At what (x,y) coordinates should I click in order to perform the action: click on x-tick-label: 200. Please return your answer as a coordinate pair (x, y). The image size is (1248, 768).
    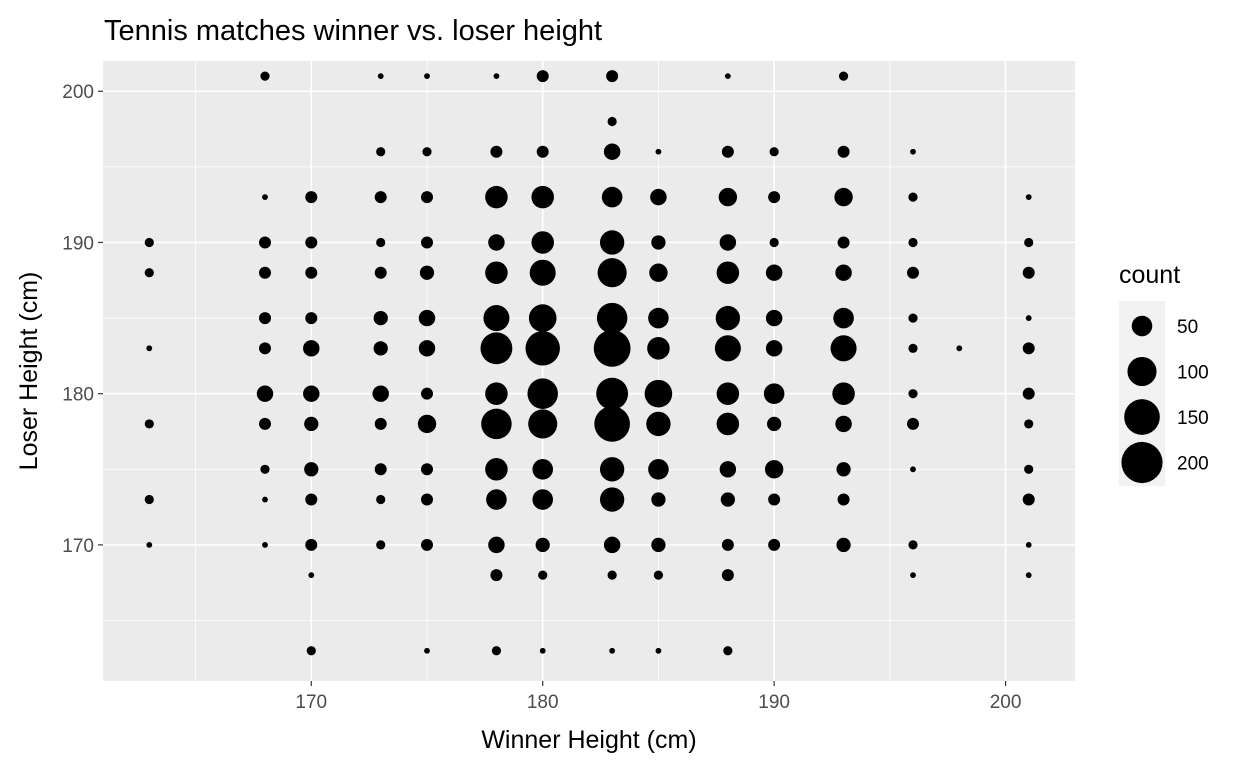
    Looking at the image, I should click on (1006, 702).